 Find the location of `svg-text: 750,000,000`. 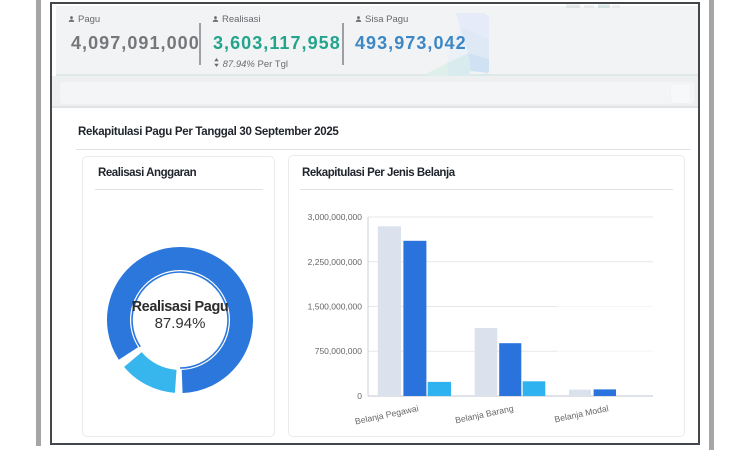

svg-text: 750,000,000 is located at coordinates (339, 351).